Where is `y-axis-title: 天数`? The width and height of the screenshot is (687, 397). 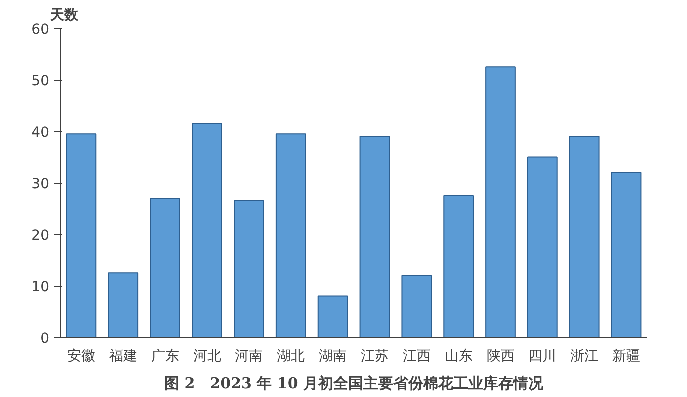 y-axis-title: 天数 is located at coordinates (65, 16).